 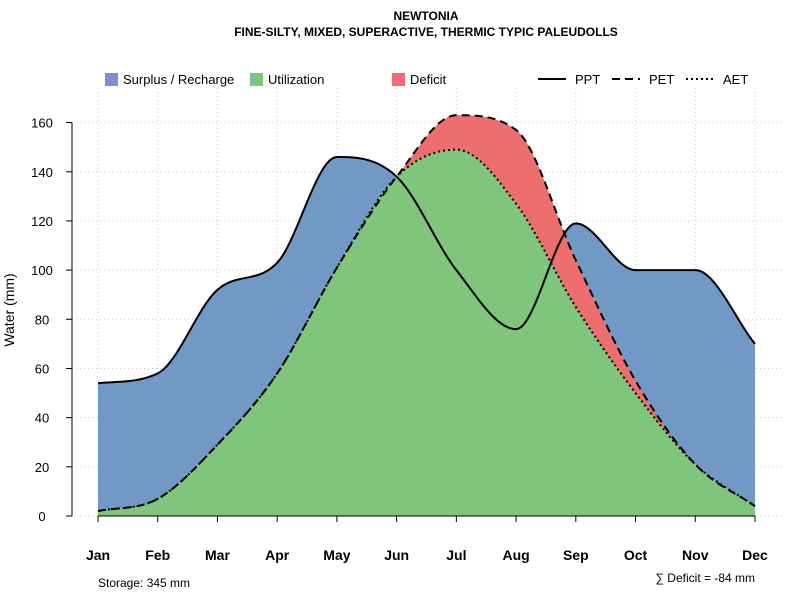 What do you see at coordinates (42, 319) in the screenshot?
I see `y-tick-label: 80` at bounding box center [42, 319].